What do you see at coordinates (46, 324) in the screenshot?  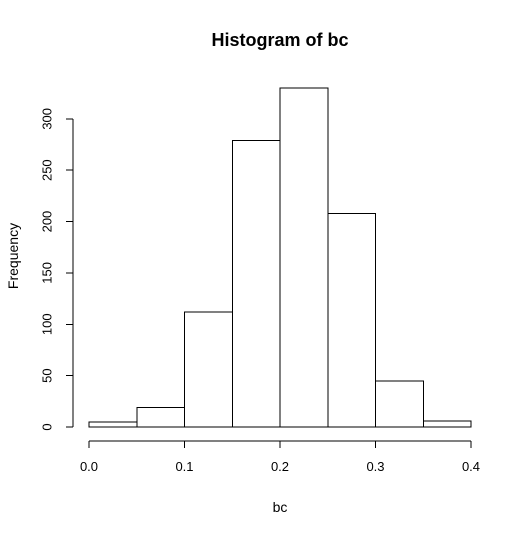 I see `y-tick-label: 100` at bounding box center [46, 324].